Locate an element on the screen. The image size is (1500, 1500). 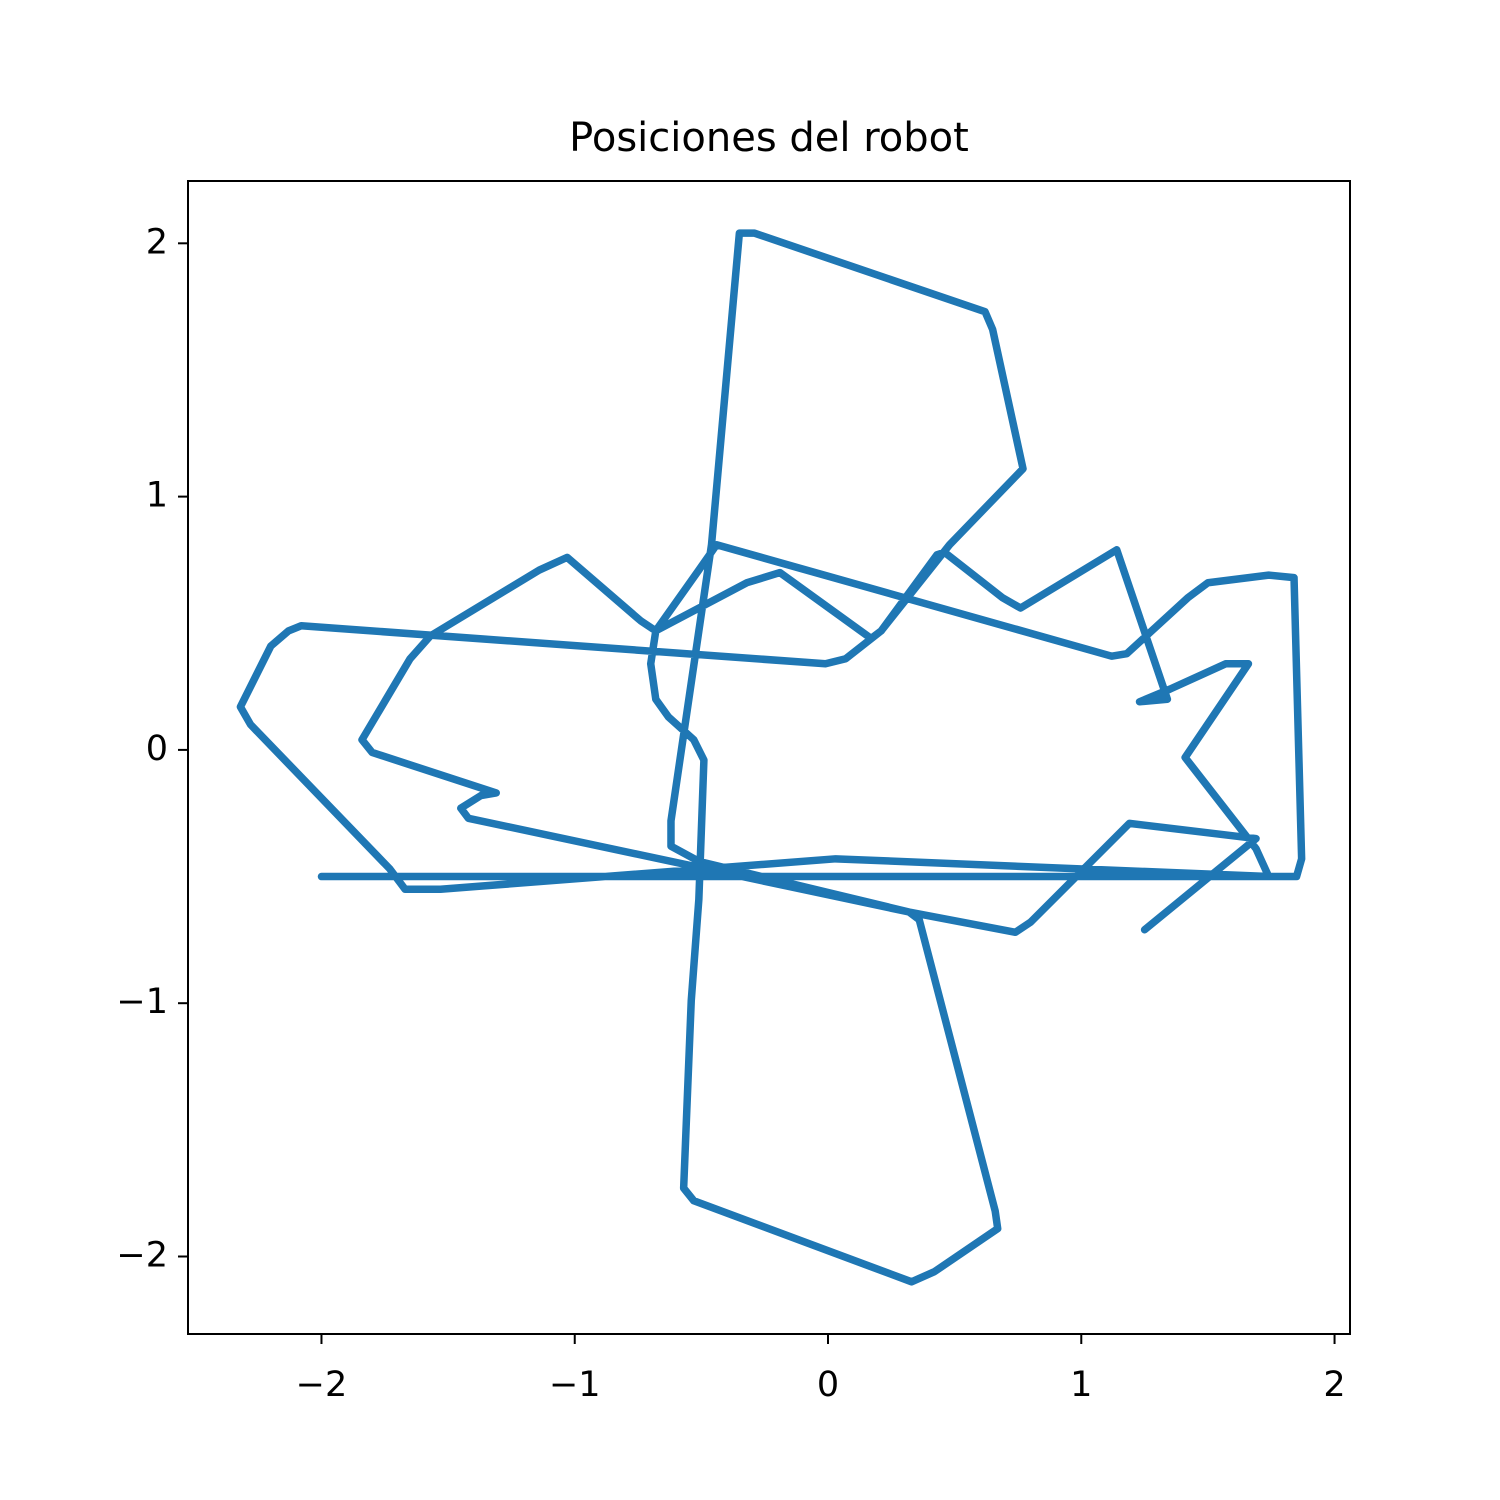
x-tick-label: 0 is located at coordinates (828, 1385).